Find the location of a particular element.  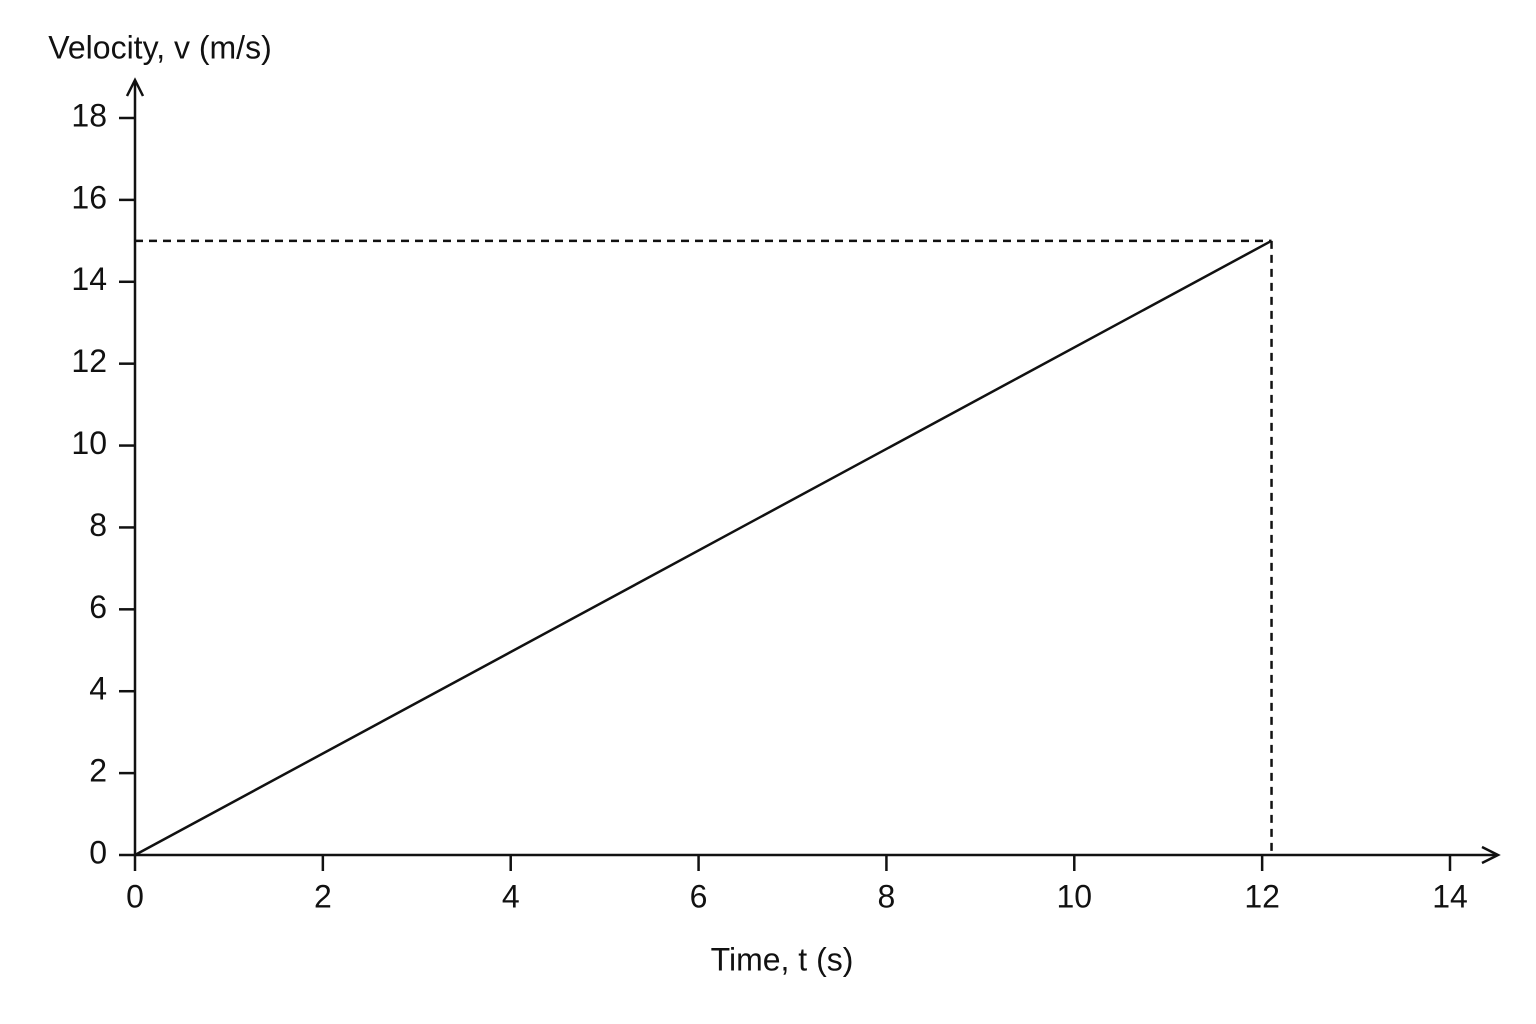

y-axis-arrow is located at coordinates (135, 87).